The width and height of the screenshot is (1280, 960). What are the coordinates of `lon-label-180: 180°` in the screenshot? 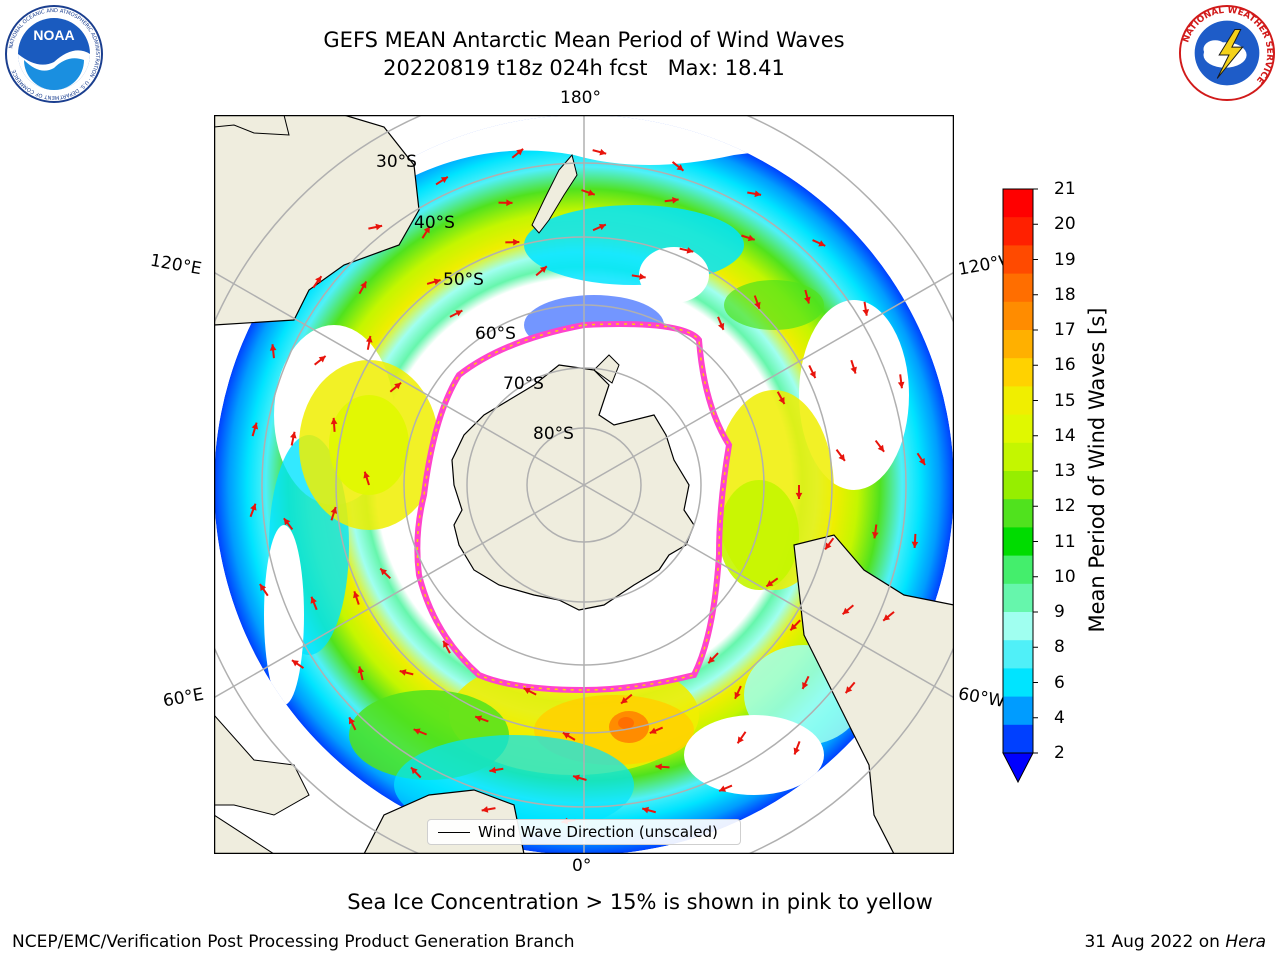 It's located at (580, 98).